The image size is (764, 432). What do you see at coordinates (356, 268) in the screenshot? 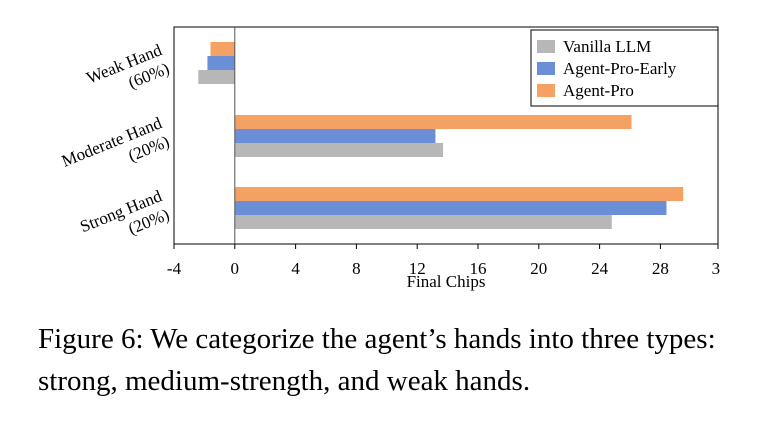
I see `x-tick-label: 8` at bounding box center [356, 268].